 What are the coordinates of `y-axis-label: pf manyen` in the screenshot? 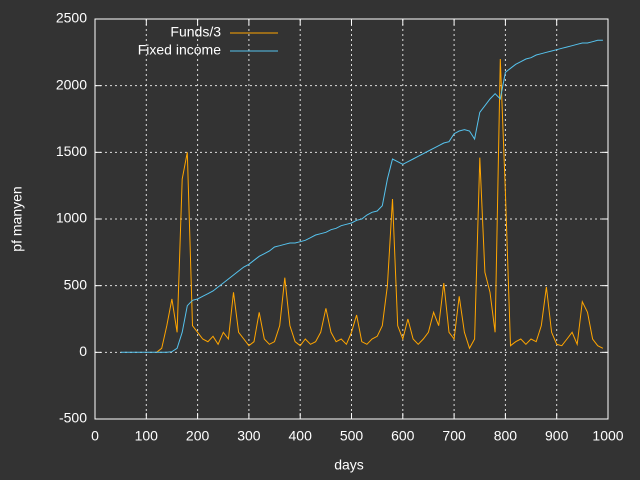 It's located at (17, 218).